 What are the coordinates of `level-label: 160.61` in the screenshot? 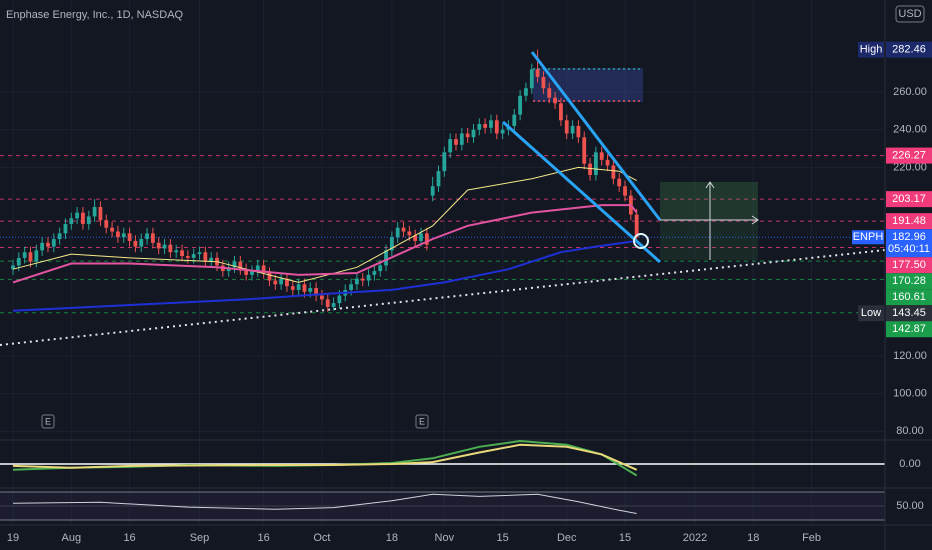 It's located at (909, 297).